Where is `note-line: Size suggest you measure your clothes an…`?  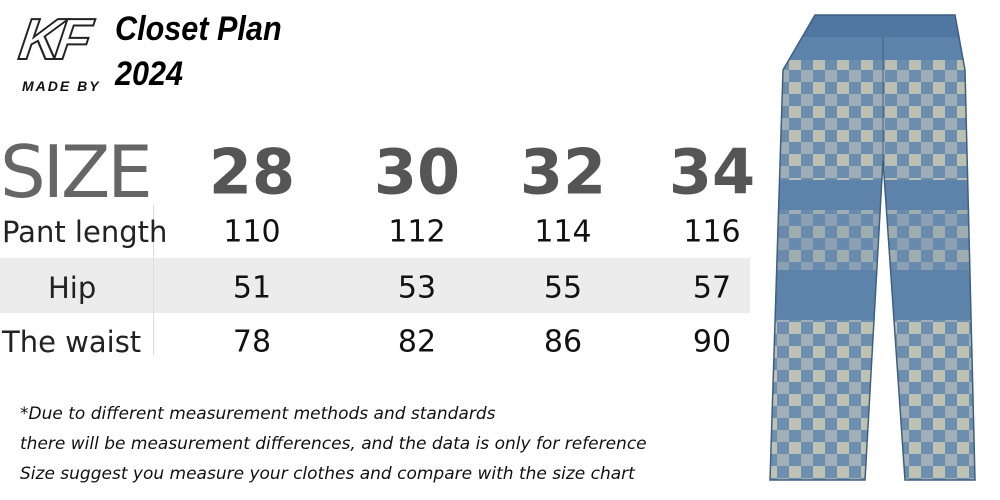 note-line: Size suggest you measure your clothes an… is located at coordinates (327, 474).